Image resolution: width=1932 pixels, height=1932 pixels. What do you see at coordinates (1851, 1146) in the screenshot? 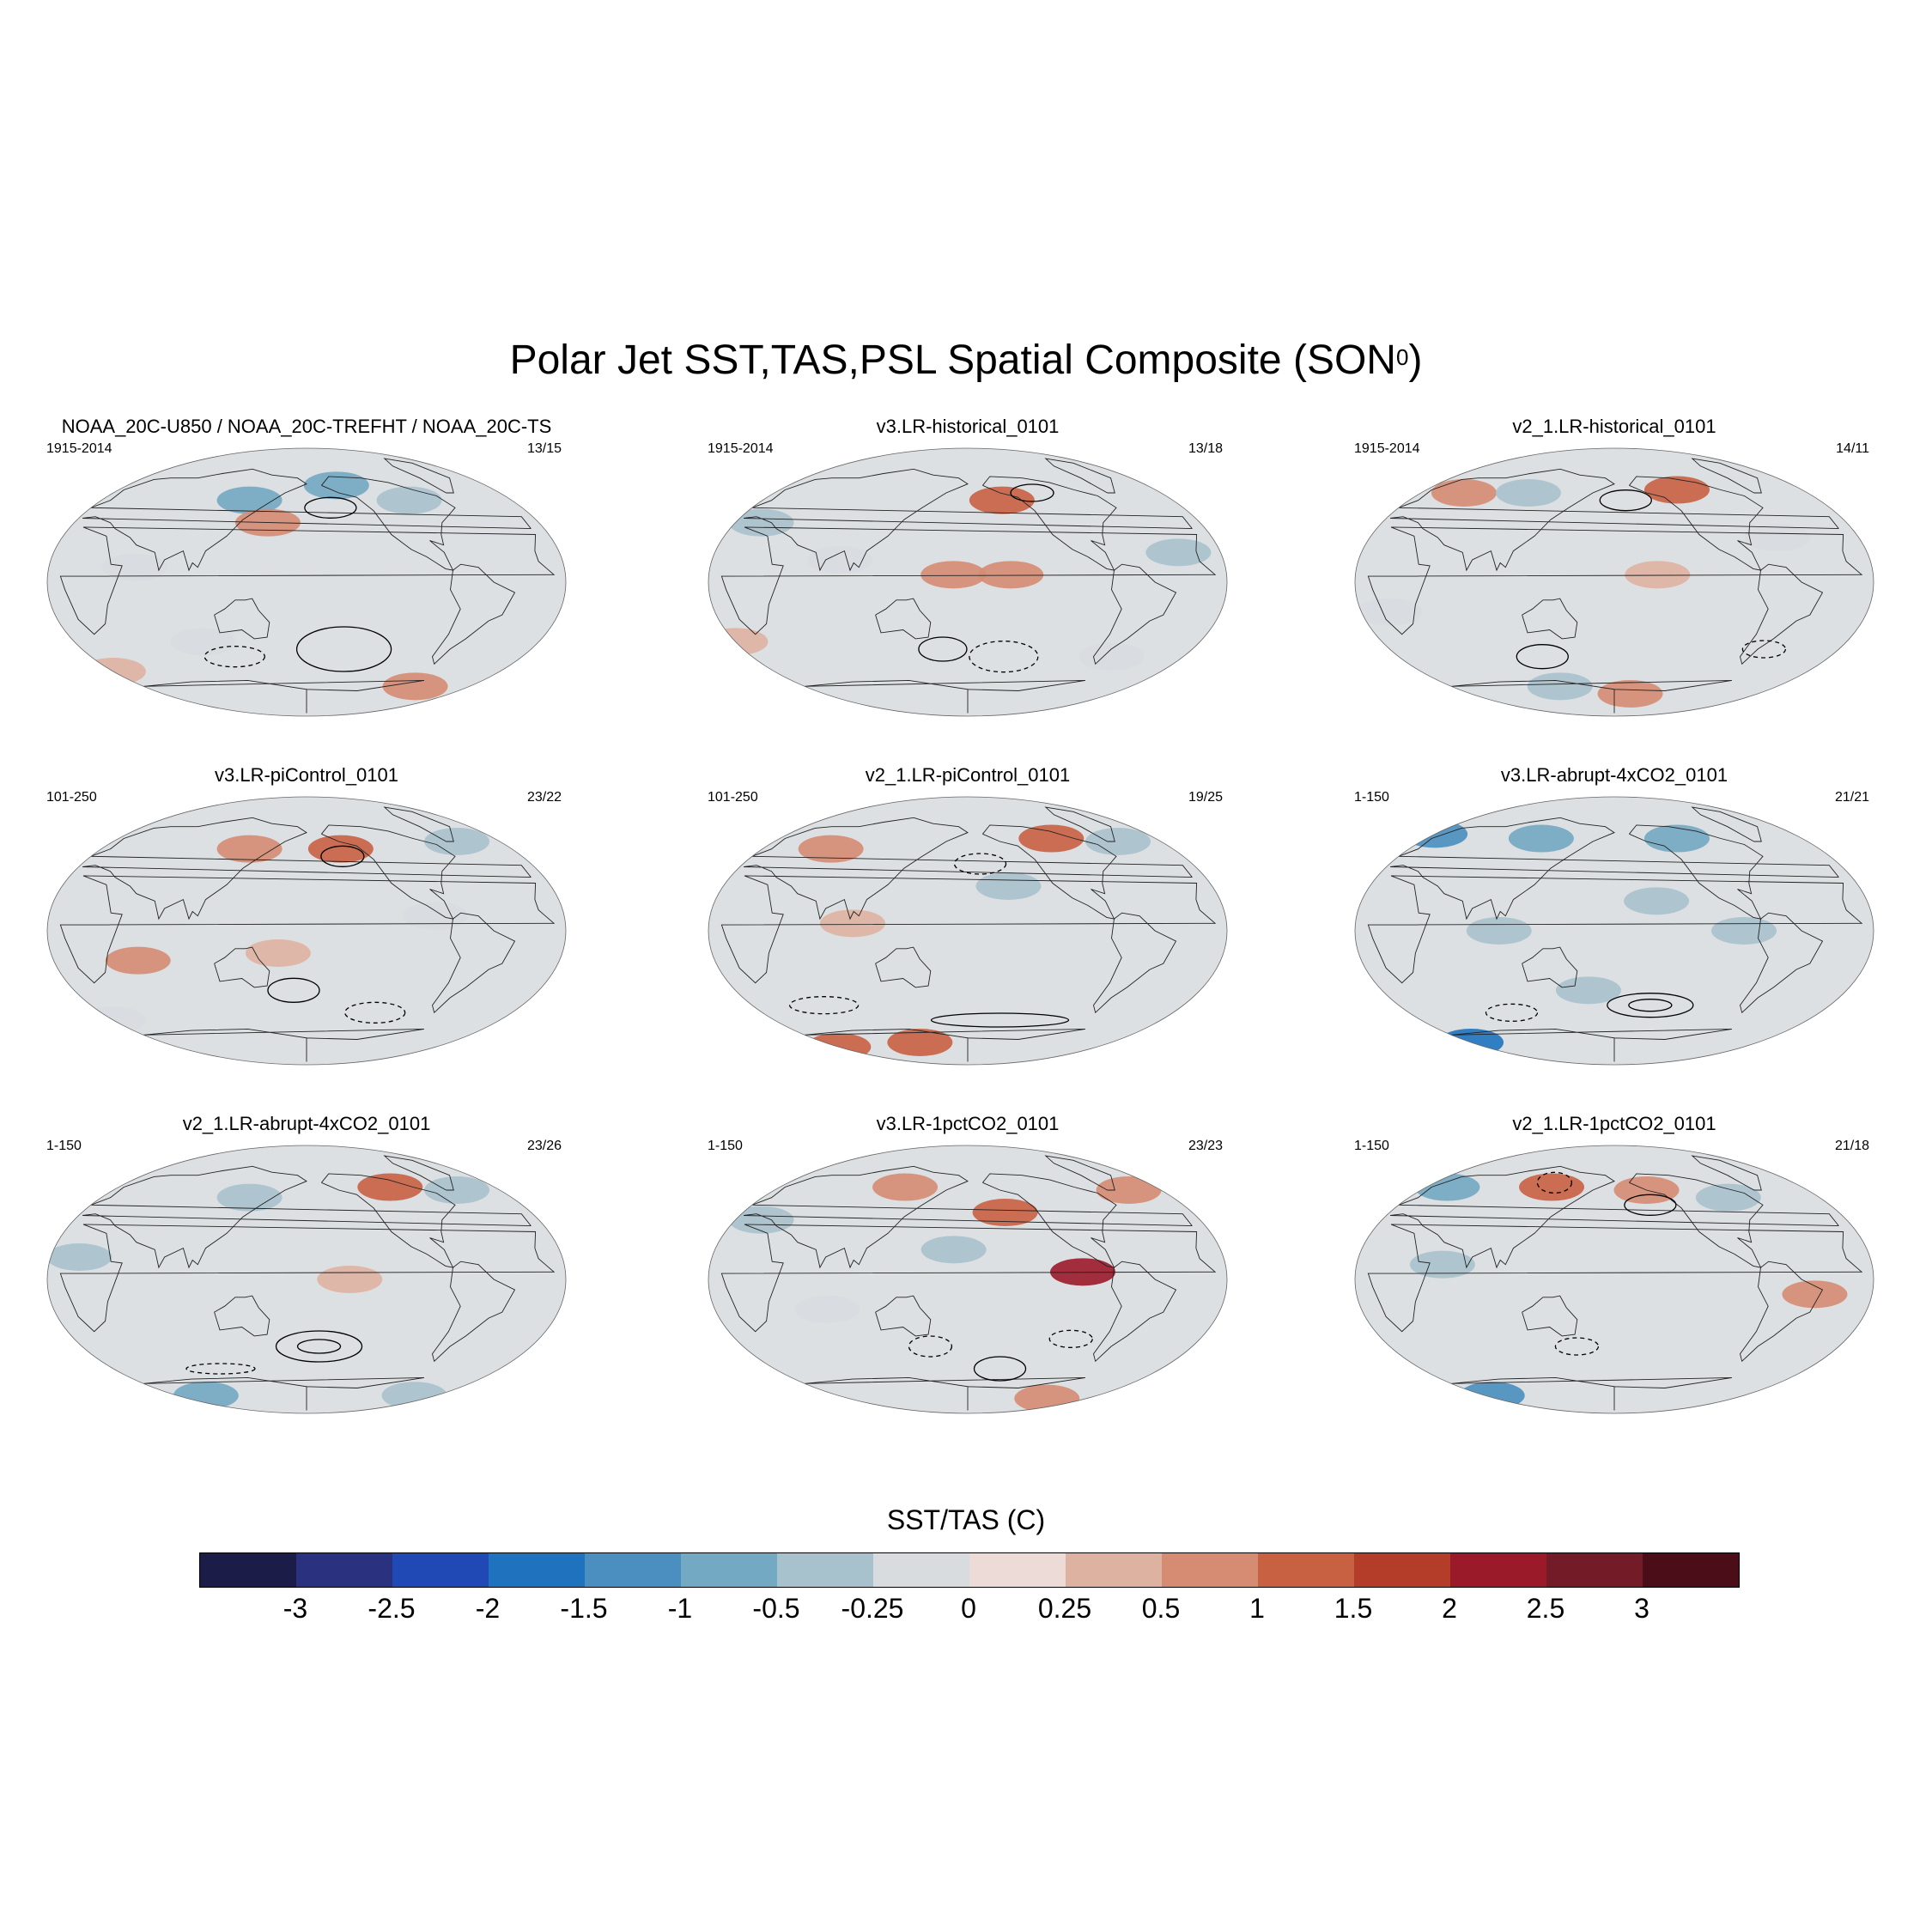
I see `panel-count: 21/18` at bounding box center [1851, 1146].